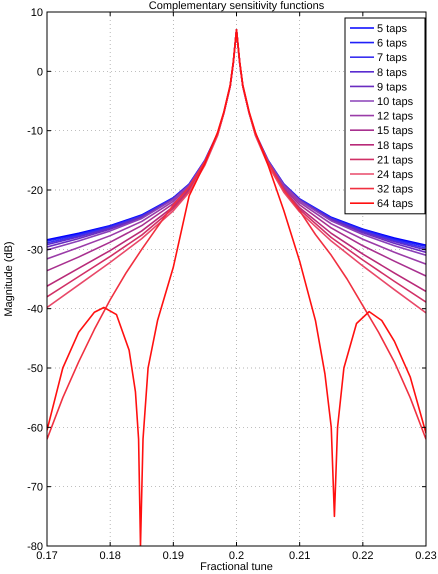 Image resolution: width=438 pixels, height=574 pixels. What do you see at coordinates (173, 556) in the screenshot?
I see `x-tick-label: 0.19` at bounding box center [173, 556].